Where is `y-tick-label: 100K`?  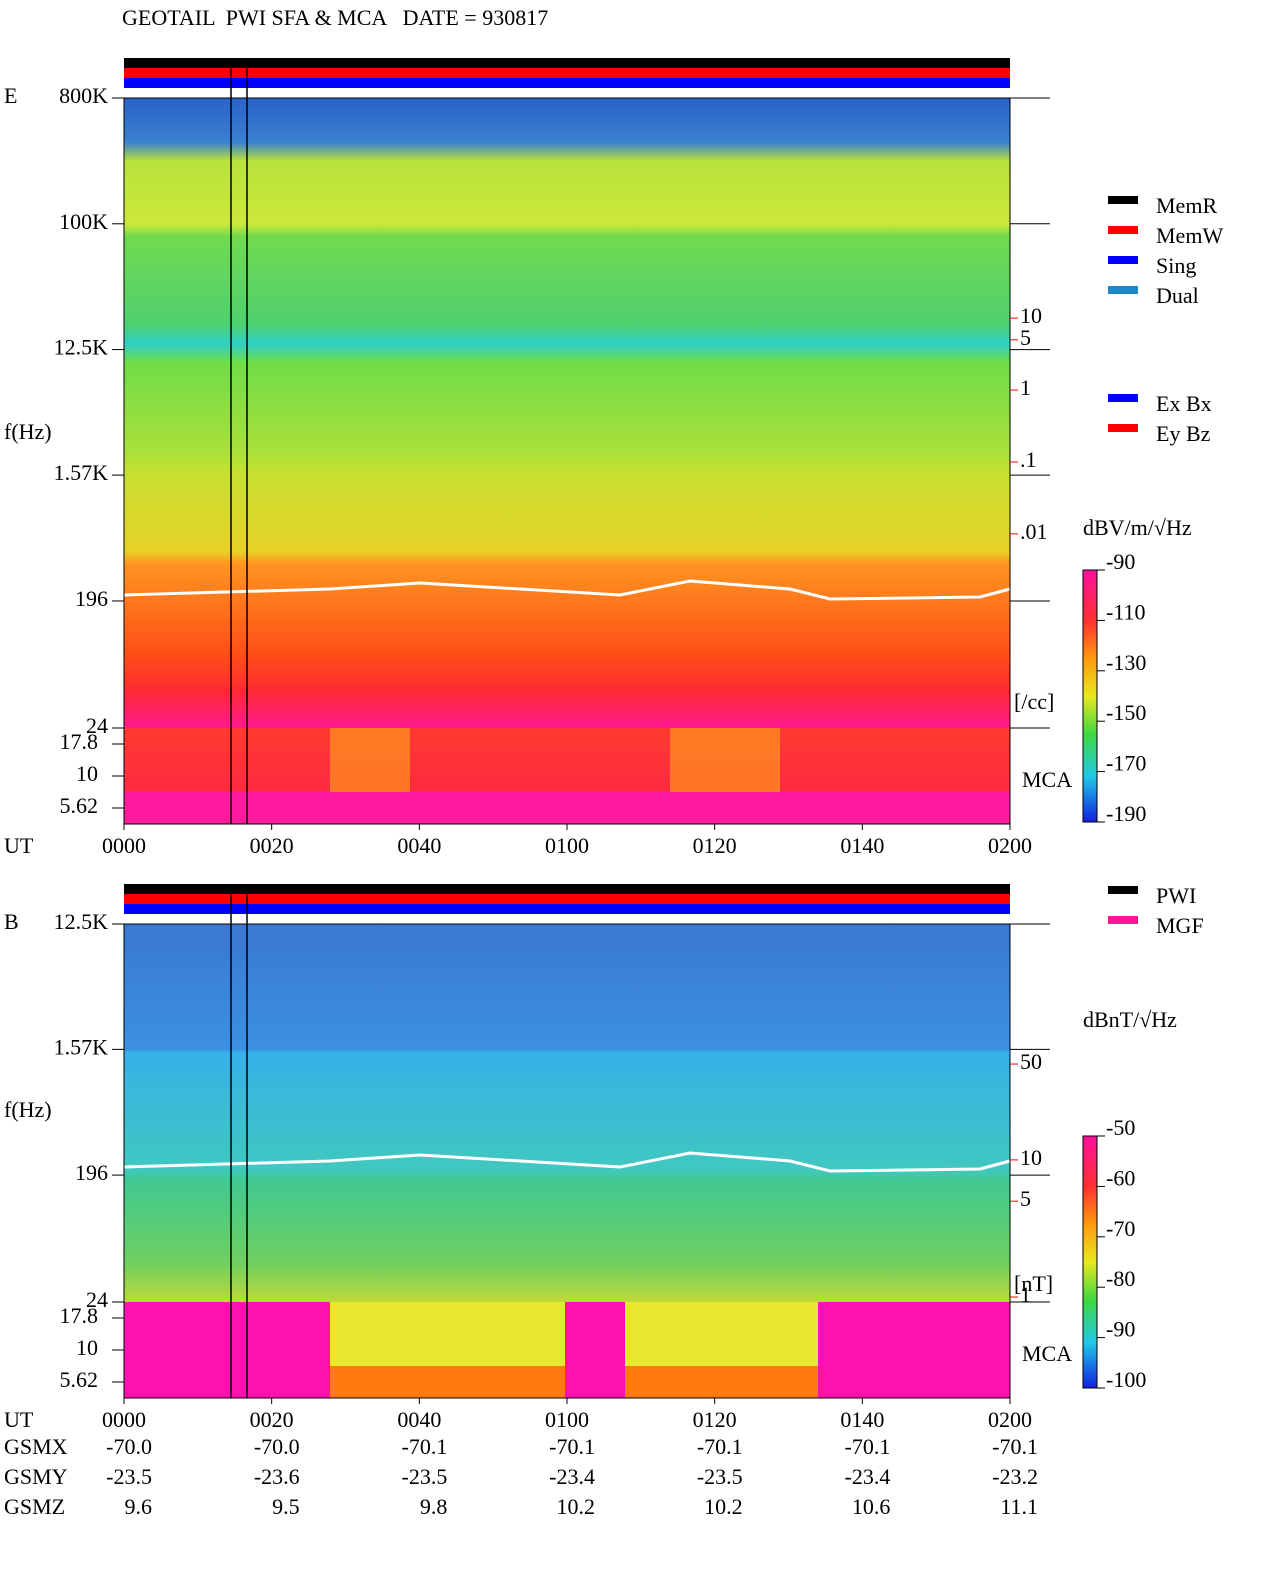
y-tick-label: 100K is located at coordinates (83, 221).